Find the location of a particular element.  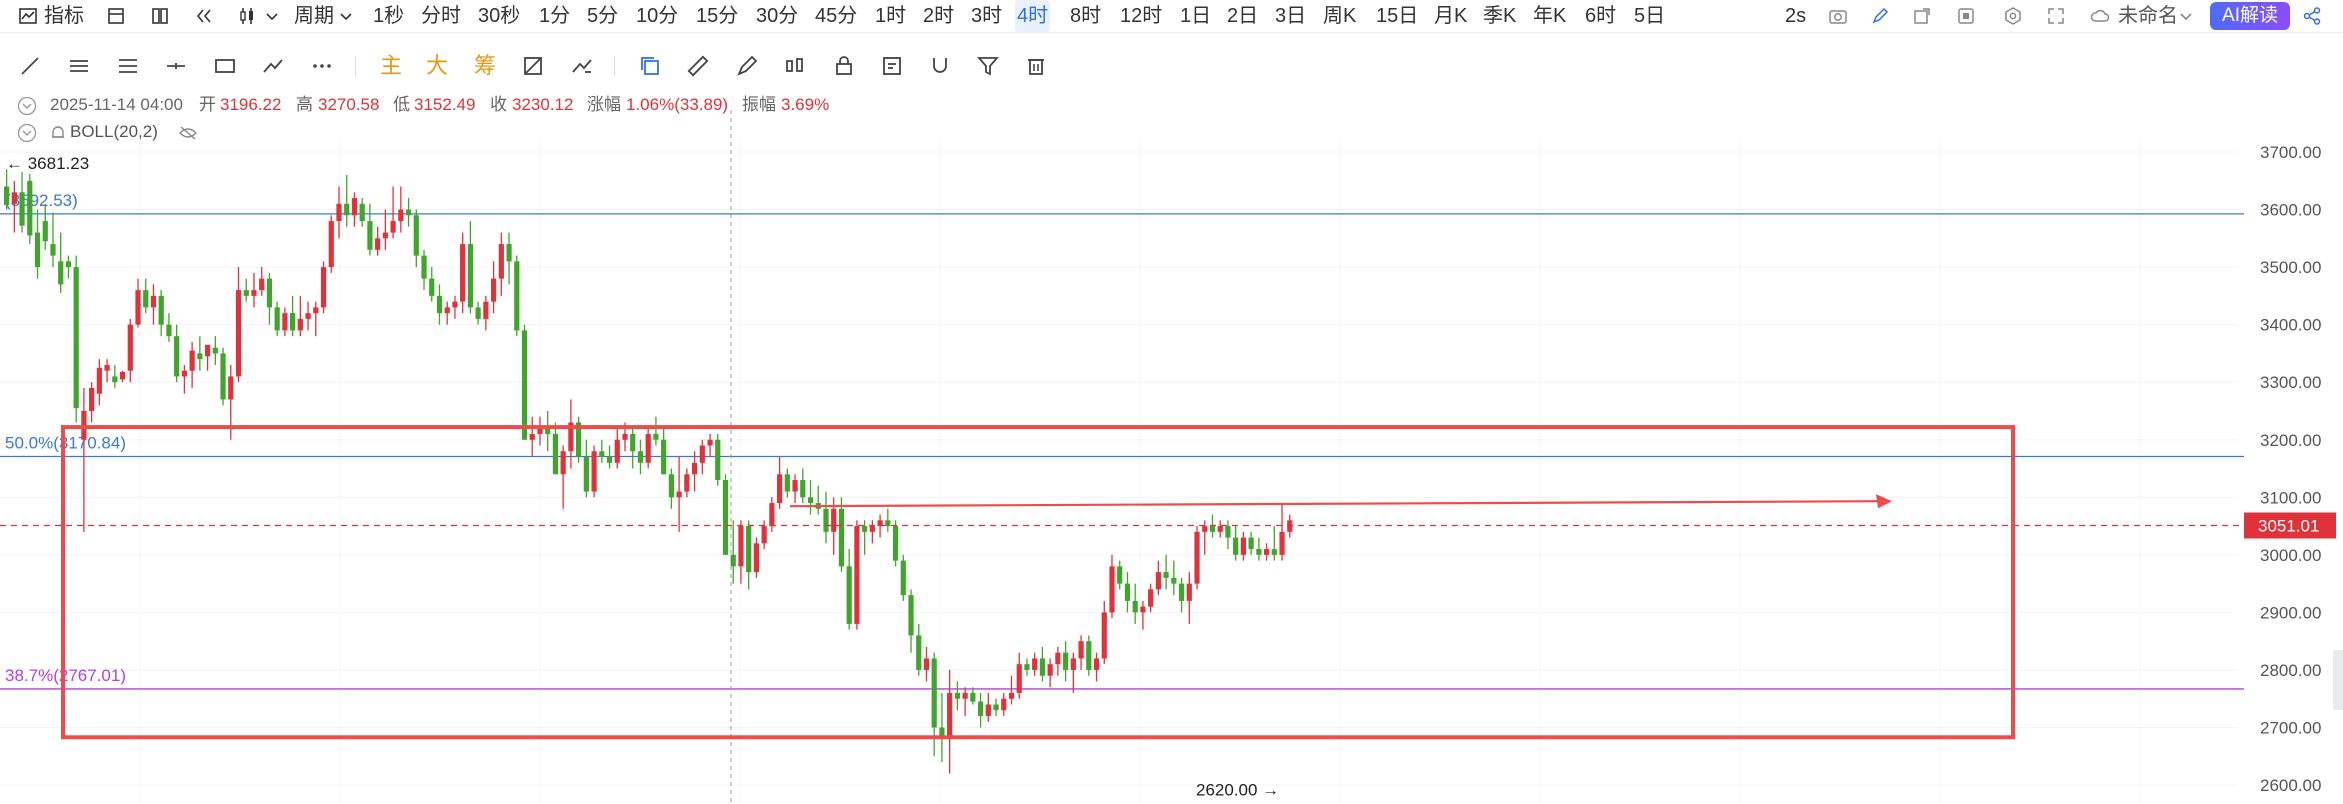

candle-type-icon is located at coordinates (248, 16).